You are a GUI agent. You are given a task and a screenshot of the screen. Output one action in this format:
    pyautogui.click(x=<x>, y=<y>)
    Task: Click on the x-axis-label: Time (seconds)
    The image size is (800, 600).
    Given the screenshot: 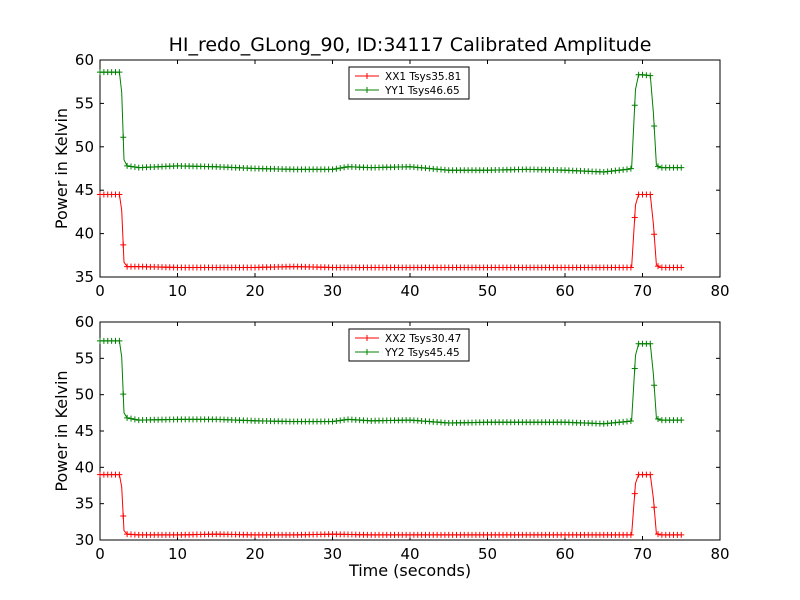 What is the action you would take?
    pyautogui.click(x=409, y=570)
    